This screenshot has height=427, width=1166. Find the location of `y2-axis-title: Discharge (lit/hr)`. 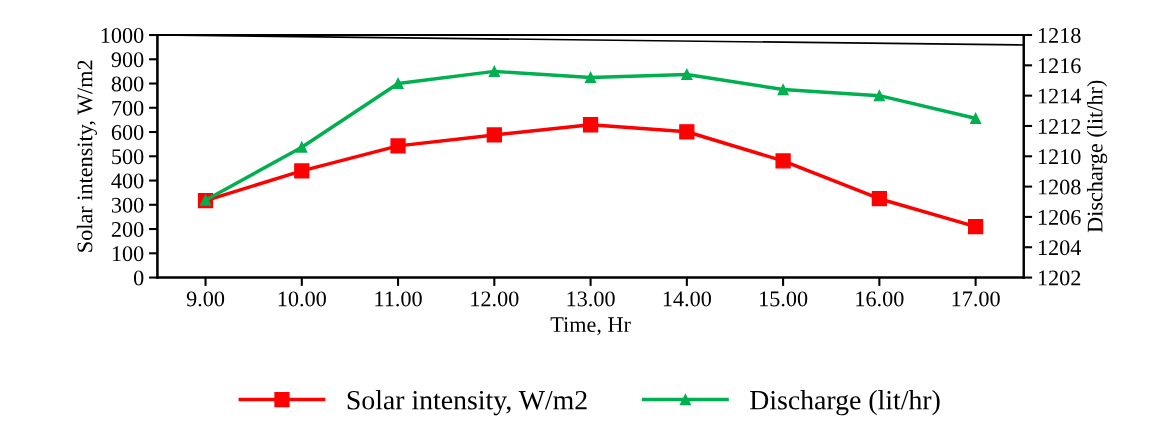

y2-axis-title: Discharge (lit/hr) is located at coordinates (1097, 156).